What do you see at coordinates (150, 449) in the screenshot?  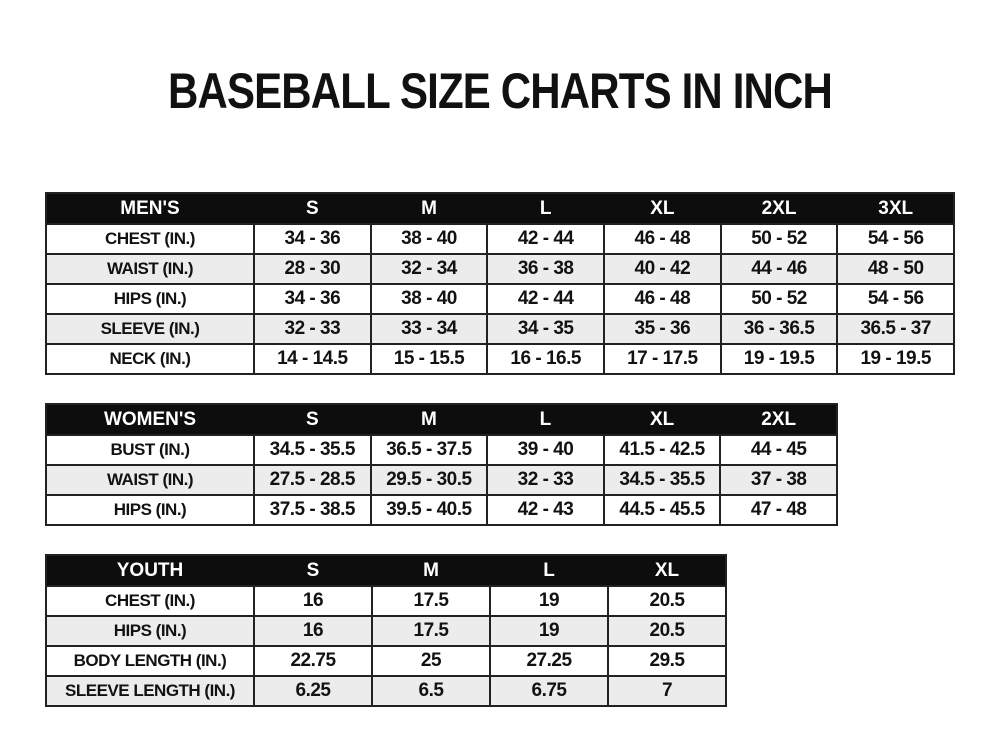 I see `row-label: BUST (IN.)` at bounding box center [150, 449].